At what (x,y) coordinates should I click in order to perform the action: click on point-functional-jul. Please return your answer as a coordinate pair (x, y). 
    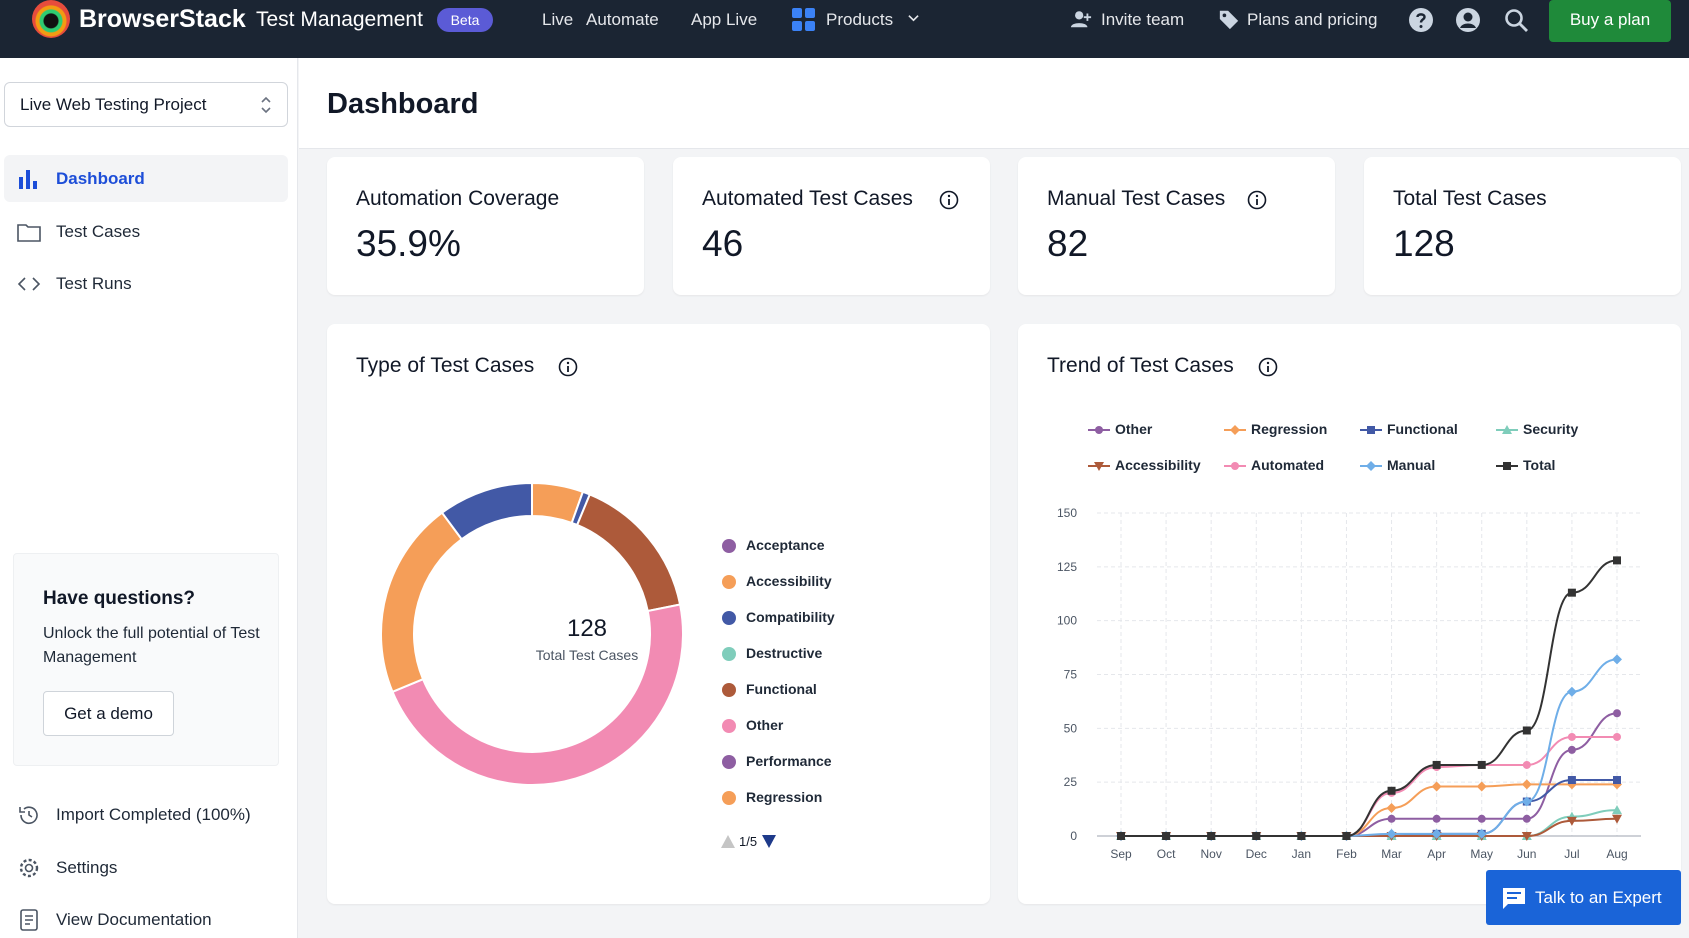
    Looking at the image, I should click on (1571, 780).